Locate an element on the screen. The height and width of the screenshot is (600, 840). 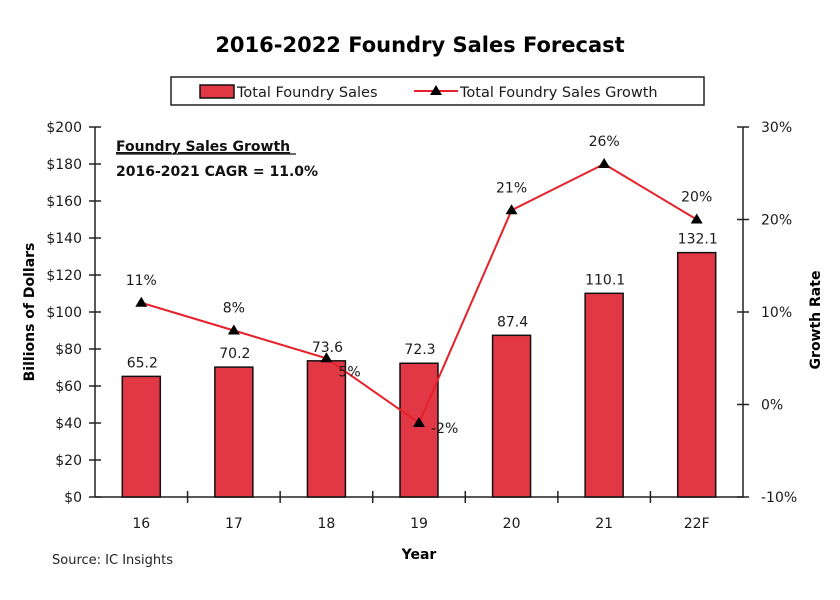
x-axis-title: Year is located at coordinates (419, 555).